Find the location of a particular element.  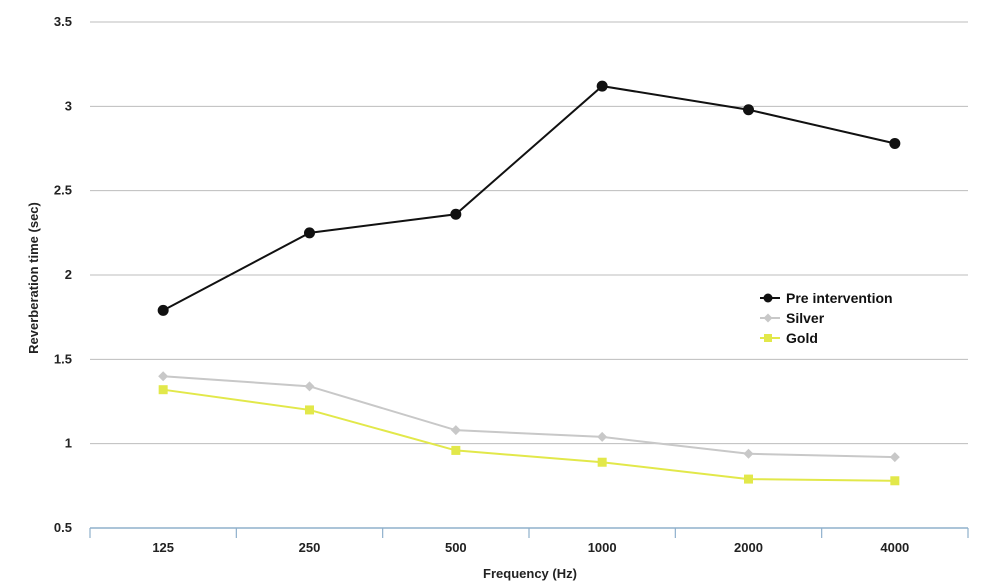

series-gold is located at coordinates (529, 435).